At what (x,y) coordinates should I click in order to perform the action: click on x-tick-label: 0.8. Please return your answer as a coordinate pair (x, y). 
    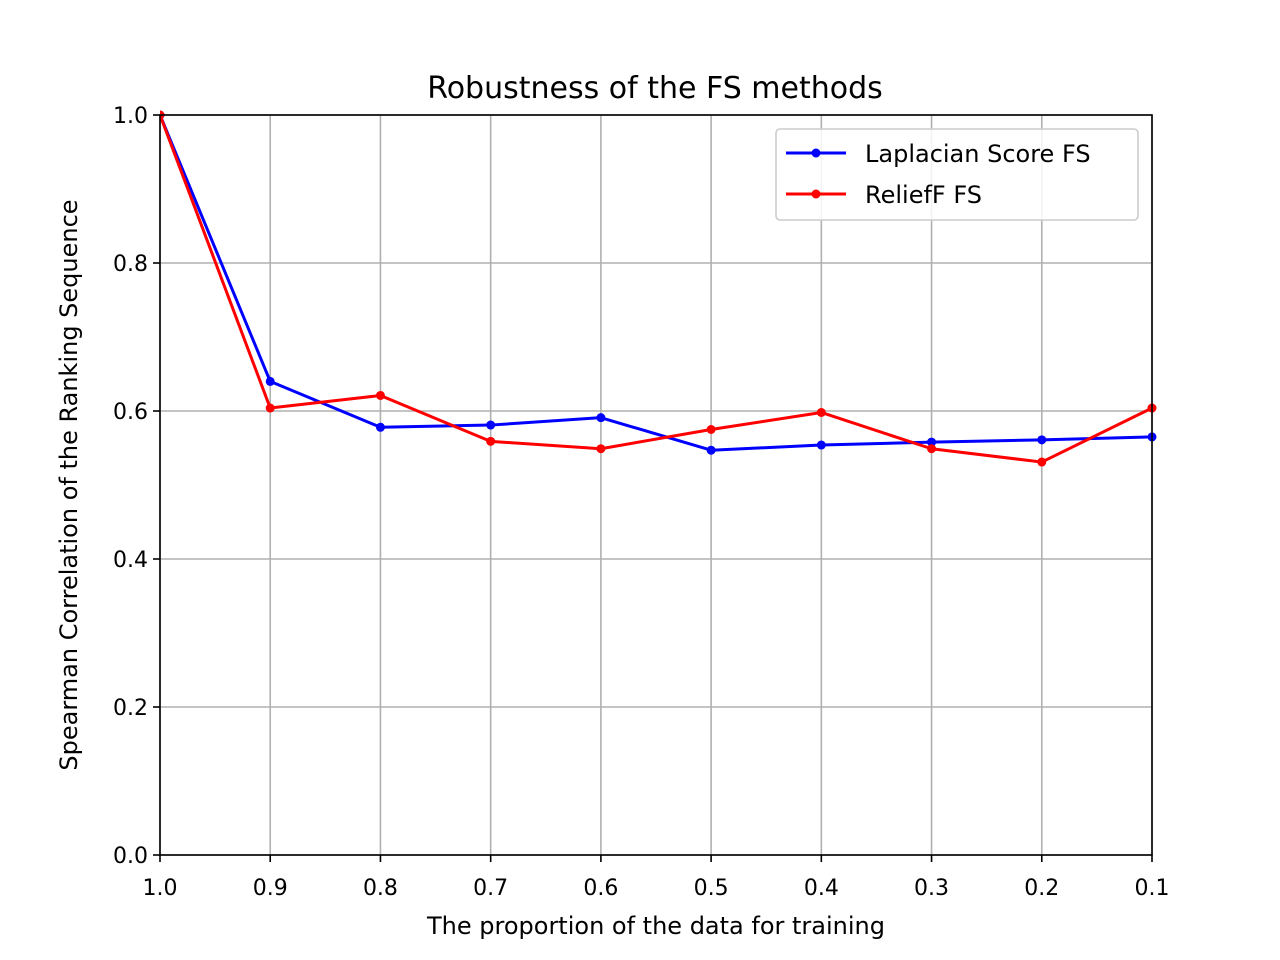
    Looking at the image, I should click on (380, 888).